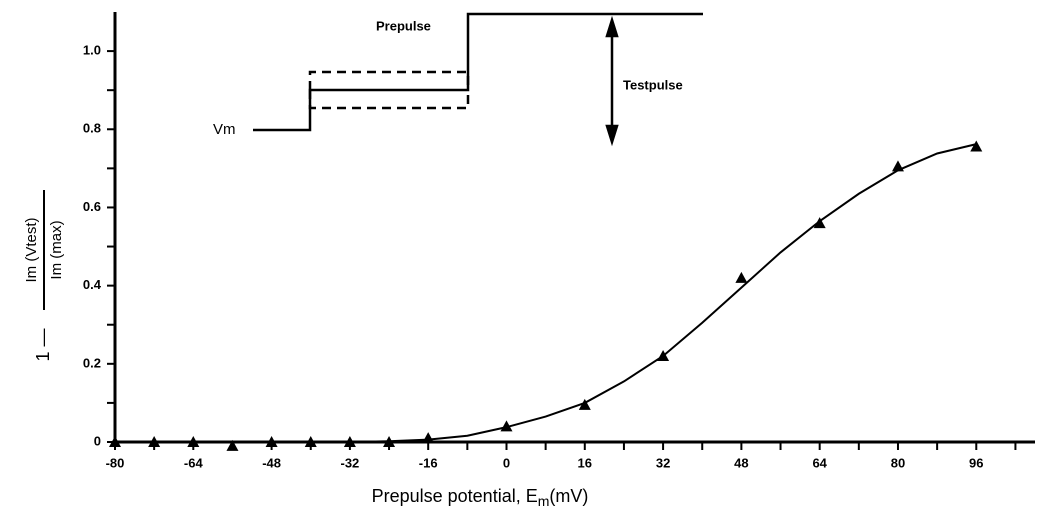 The image size is (1038, 515). Describe the element at coordinates (976, 462) in the screenshot. I see `x-tick-label: 96` at that location.